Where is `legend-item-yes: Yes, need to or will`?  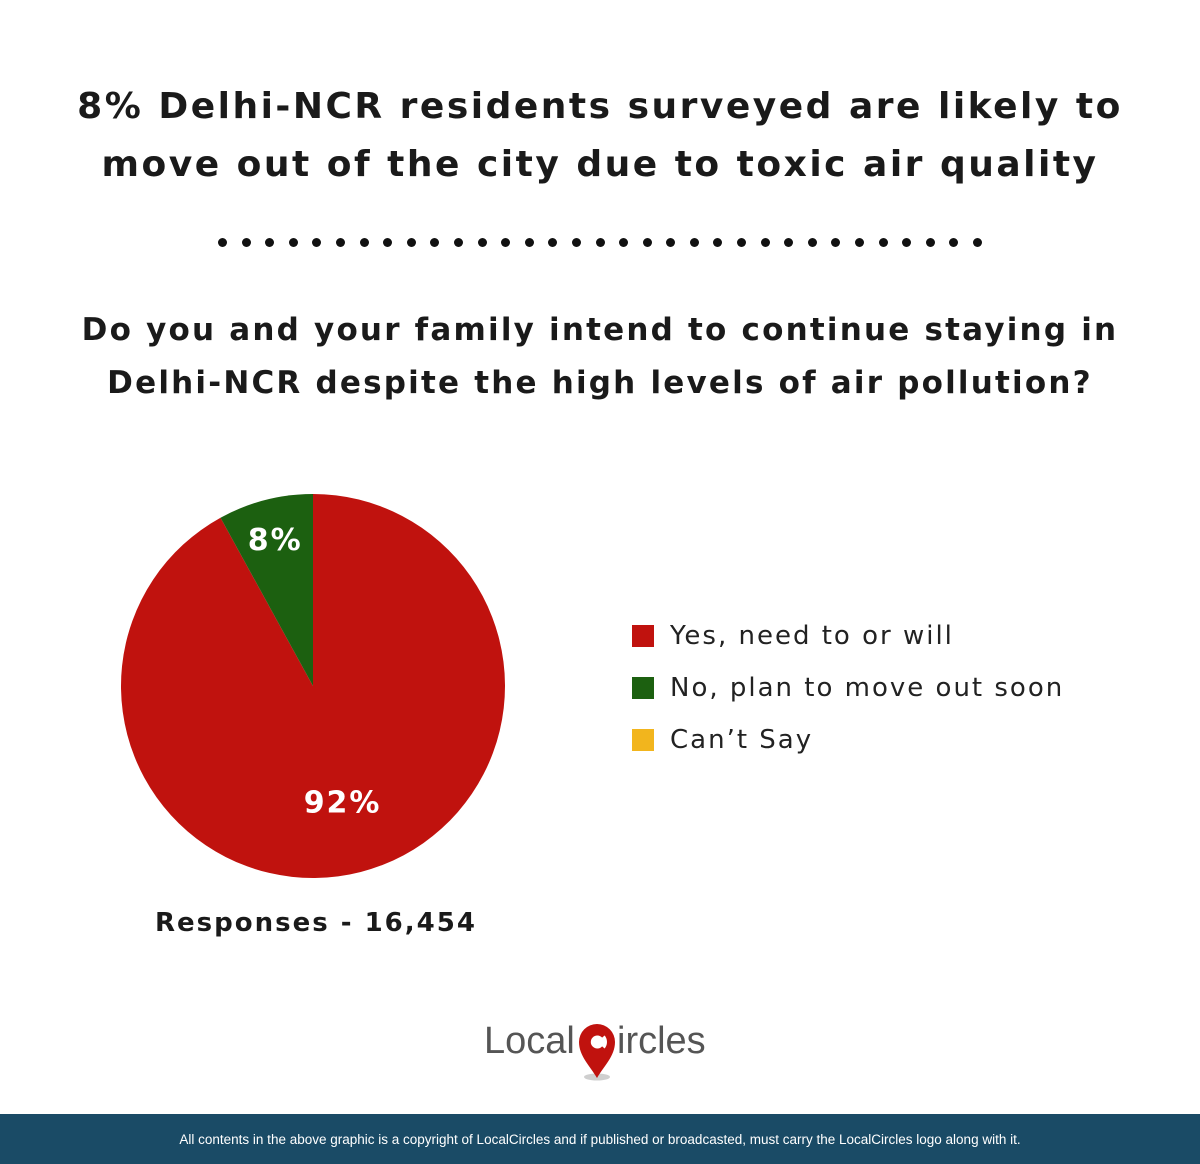
legend-item-yes: Yes, need to or will is located at coordinates (848, 636).